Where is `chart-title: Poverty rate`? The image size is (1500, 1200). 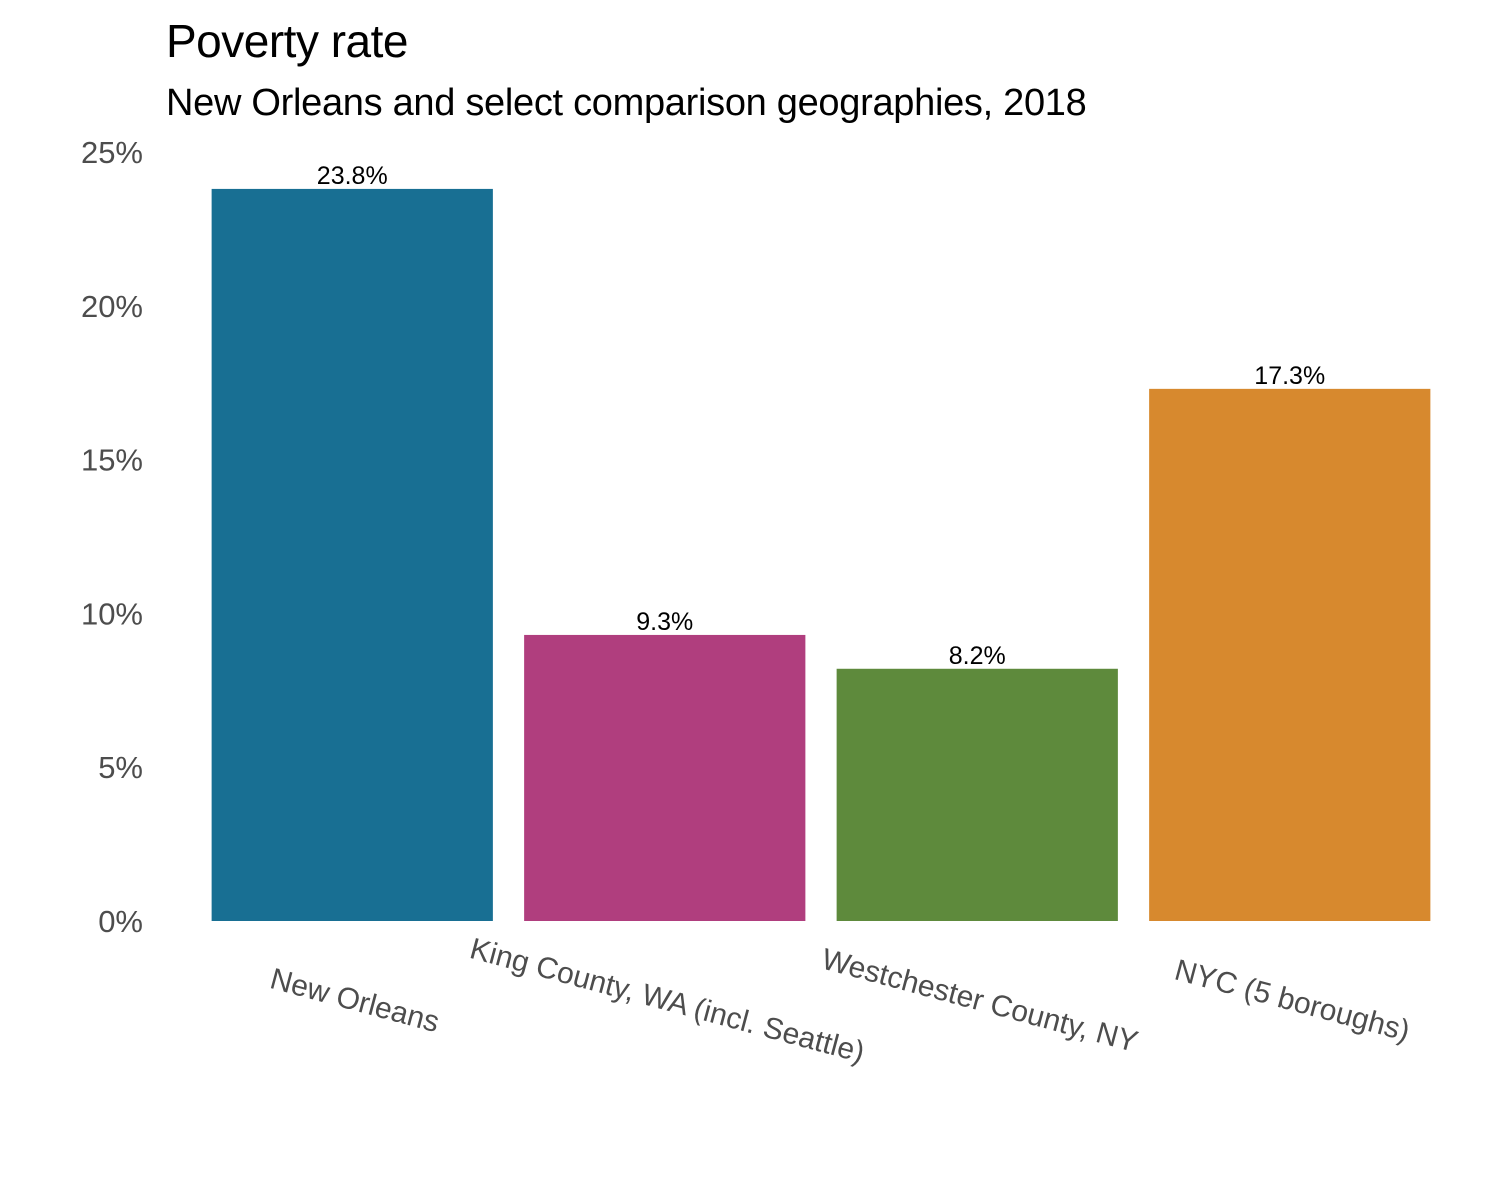
chart-title: Poverty rate is located at coordinates (287, 41).